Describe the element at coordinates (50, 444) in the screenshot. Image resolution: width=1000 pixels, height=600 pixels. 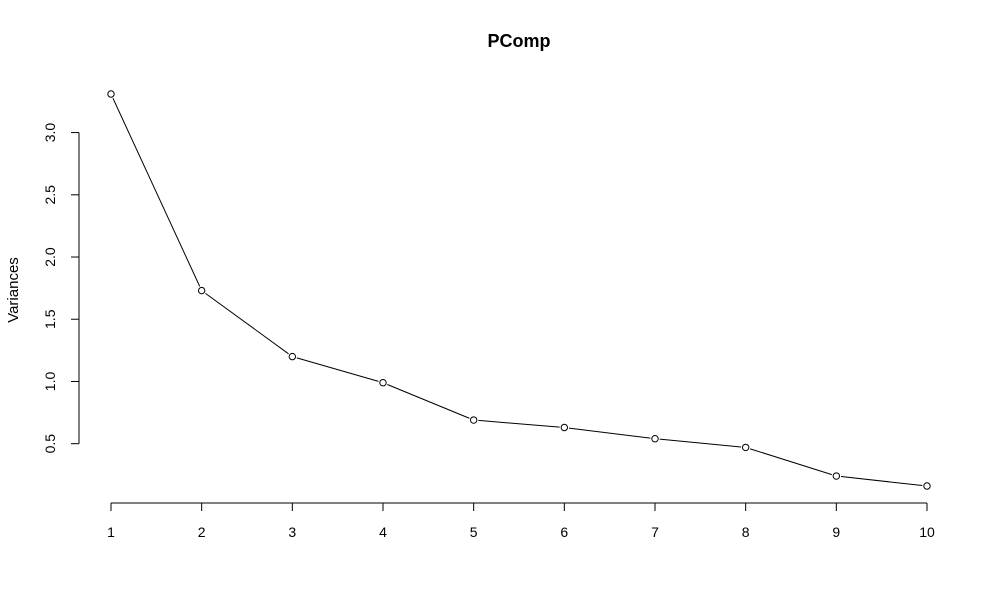
I see `y-tick-label: 0.5` at that location.